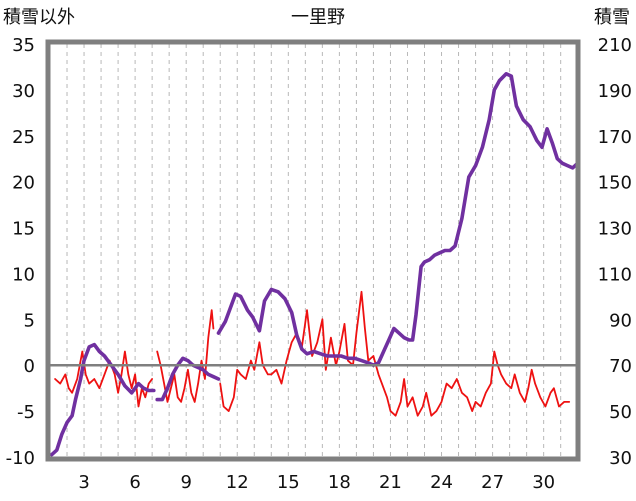 The image size is (636, 501). Describe the element at coordinates (26, 412) in the screenshot. I see `left-tick-label: -5` at that location.